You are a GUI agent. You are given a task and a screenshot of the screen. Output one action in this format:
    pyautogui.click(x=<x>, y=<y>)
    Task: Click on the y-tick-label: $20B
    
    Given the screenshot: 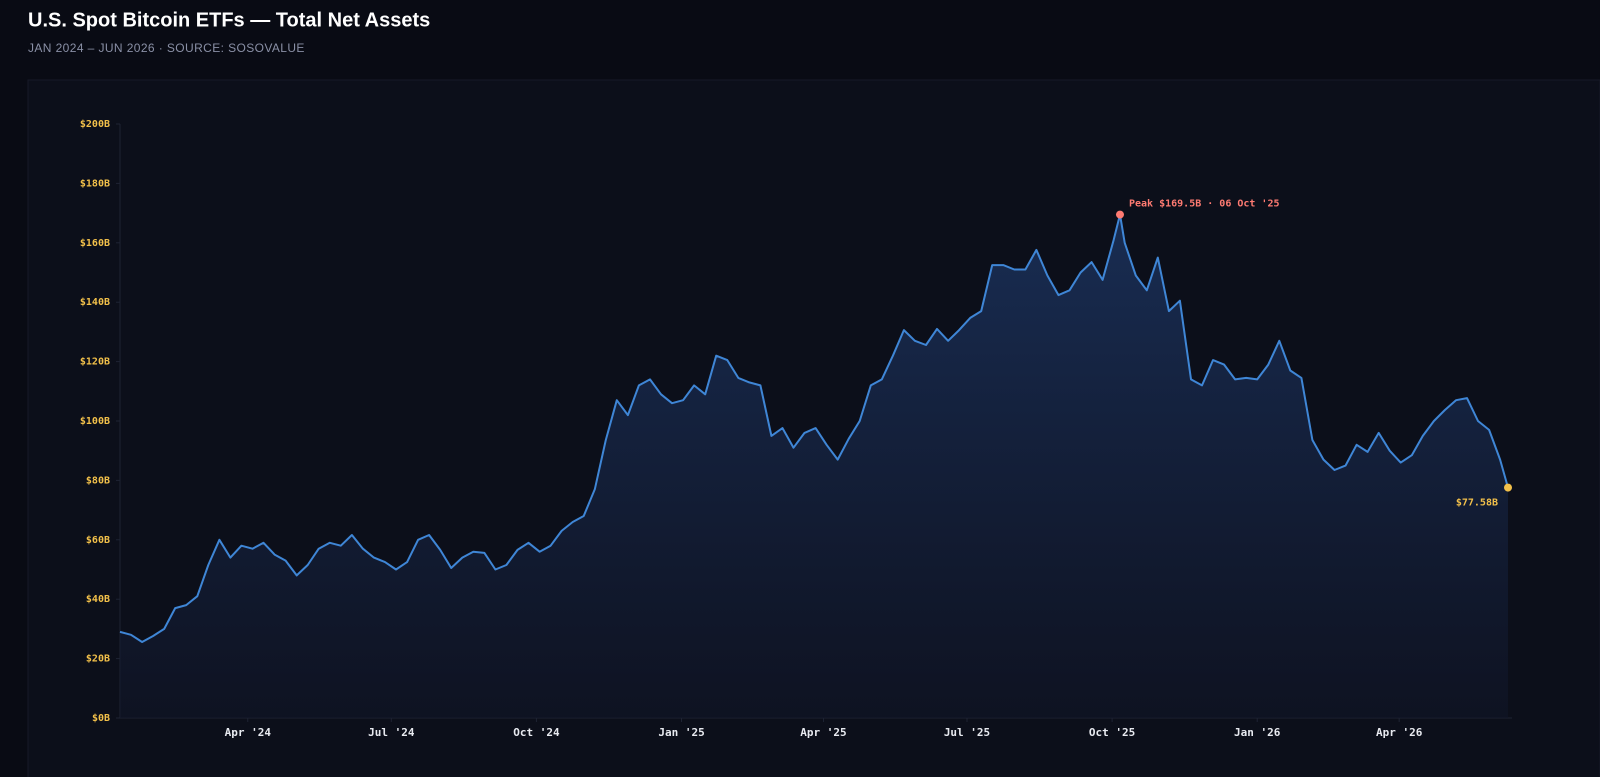 What is the action you would take?
    pyautogui.click(x=98, y=659)
    